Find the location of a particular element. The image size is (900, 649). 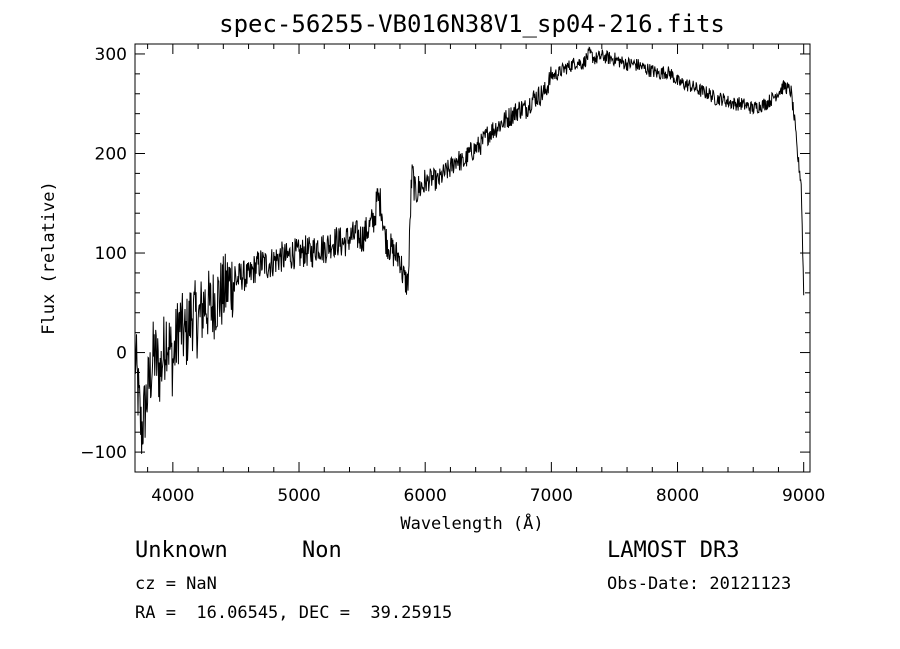

y-tick-label: 100 is located at coordinates (111, 254).